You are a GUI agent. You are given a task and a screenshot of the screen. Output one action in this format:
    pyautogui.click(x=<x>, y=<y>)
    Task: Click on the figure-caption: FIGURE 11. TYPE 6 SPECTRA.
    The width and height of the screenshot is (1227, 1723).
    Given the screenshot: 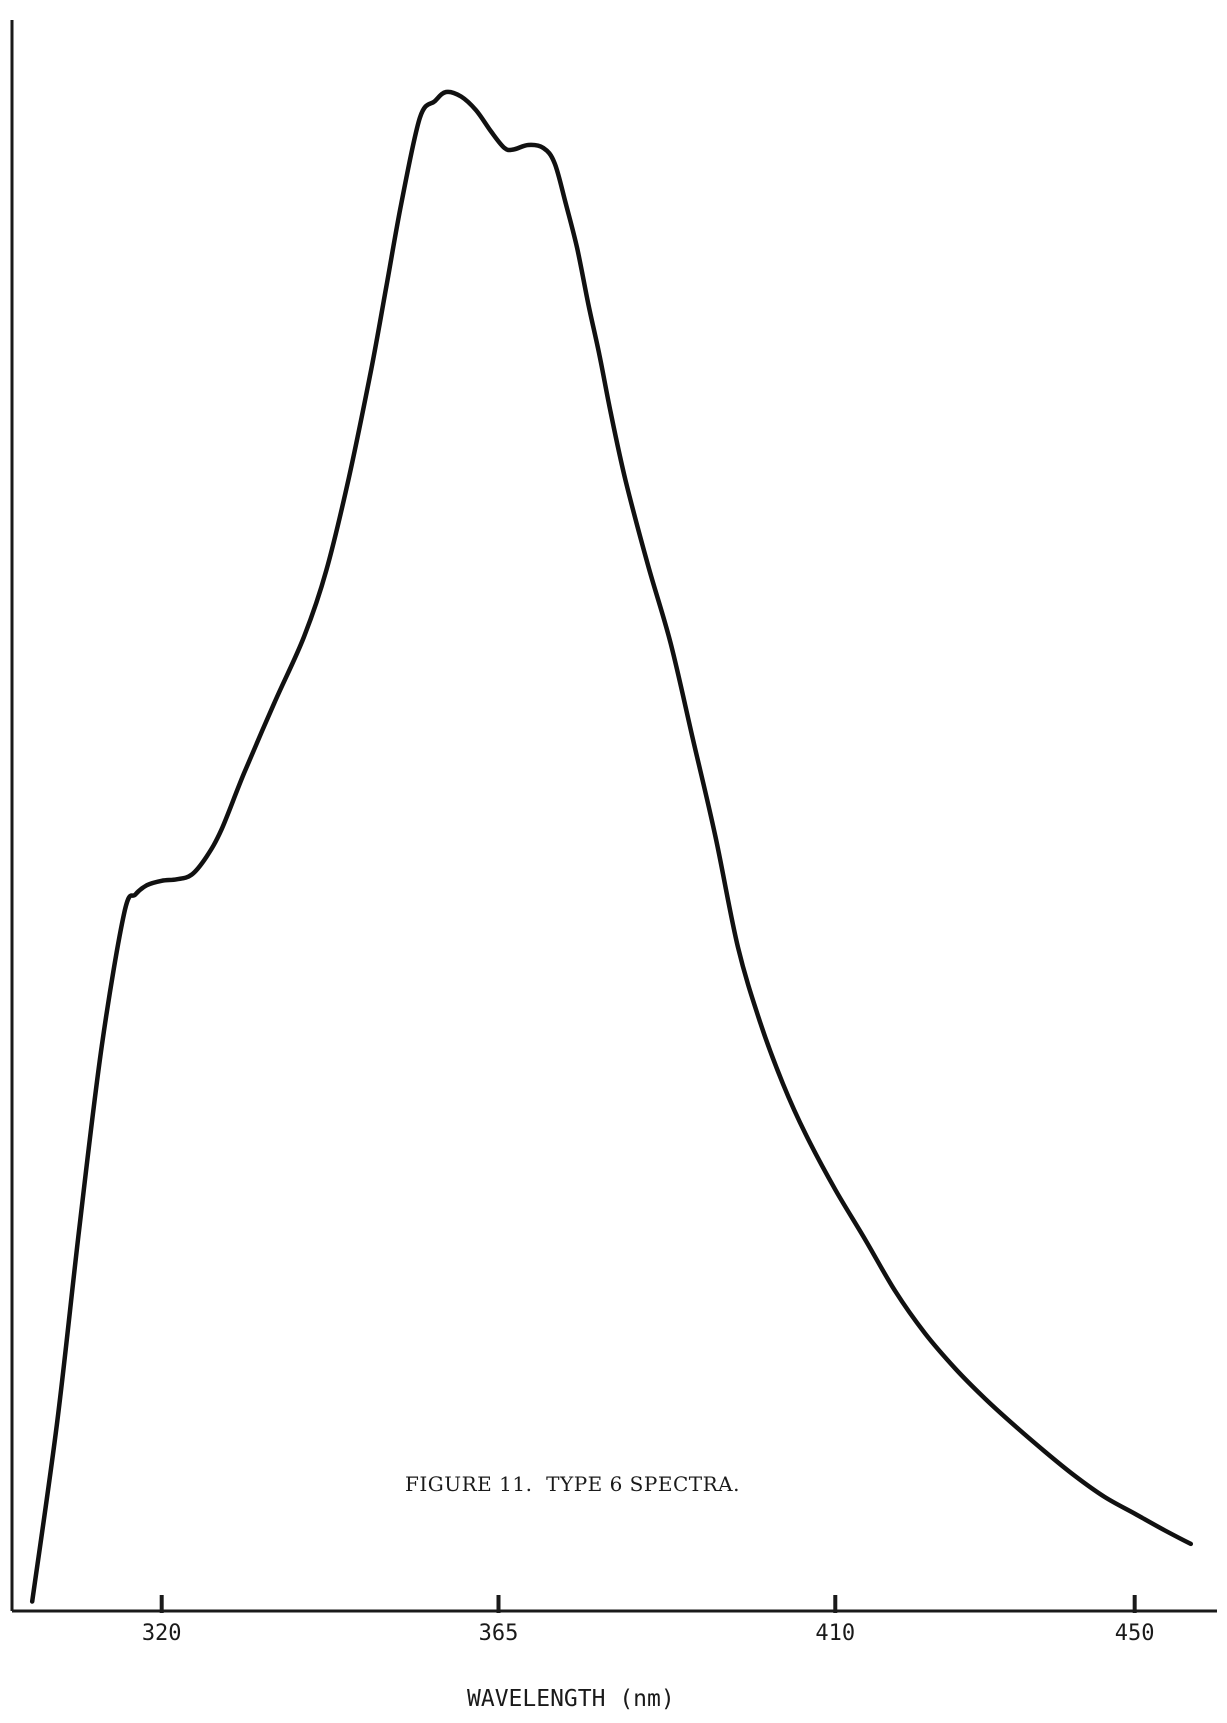 What is the action you would take?
    pyautogui.click(x=572, y=1484)
    